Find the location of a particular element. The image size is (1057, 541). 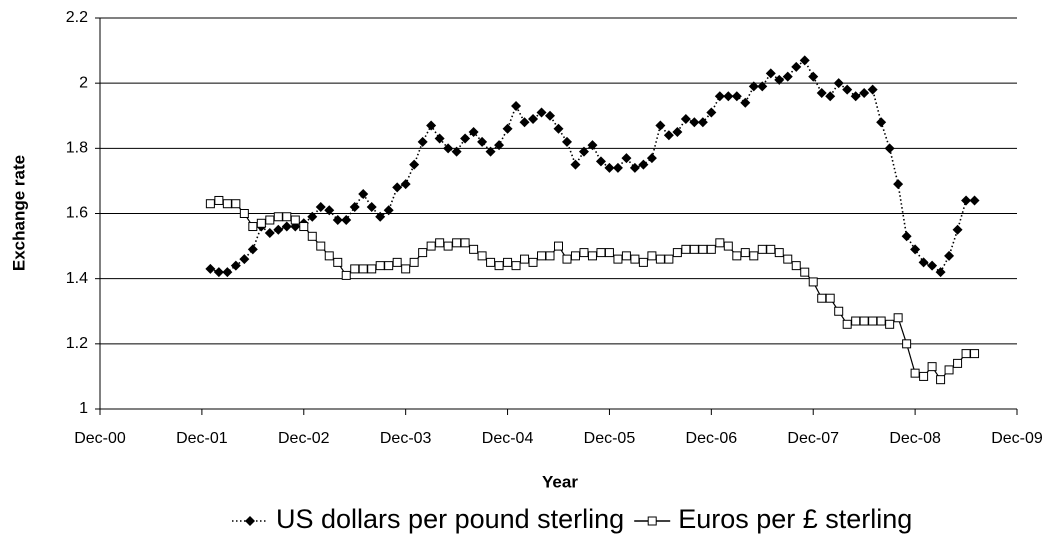

x-tick-label: Dec-06 is located at coordinates (712, 438).